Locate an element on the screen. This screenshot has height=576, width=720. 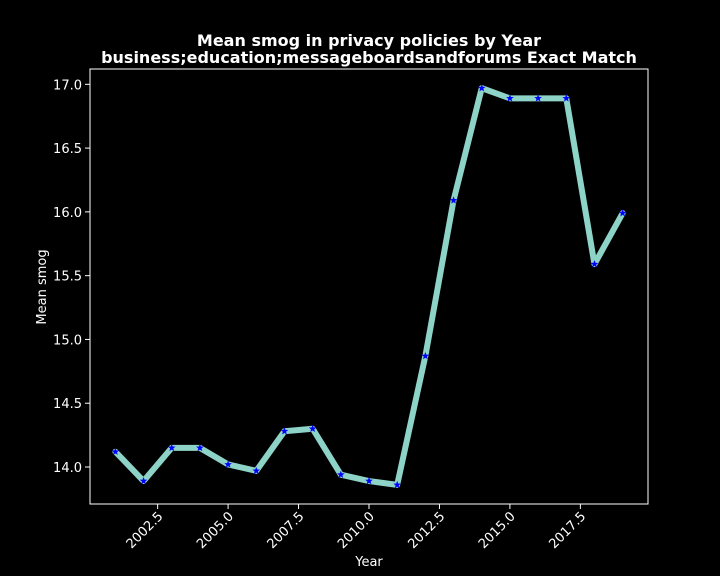
y-tick-label: 15.5 is located at coordinates (67, 277).